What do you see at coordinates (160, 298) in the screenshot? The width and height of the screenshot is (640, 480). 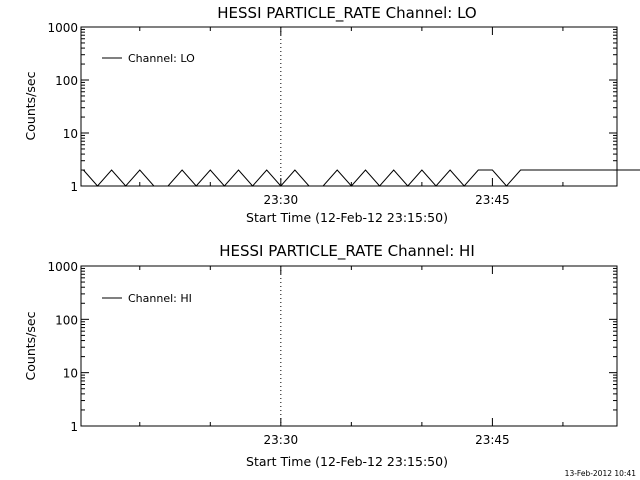 I see `legend-label: Channel: HI` at bounding box center [160, 298].